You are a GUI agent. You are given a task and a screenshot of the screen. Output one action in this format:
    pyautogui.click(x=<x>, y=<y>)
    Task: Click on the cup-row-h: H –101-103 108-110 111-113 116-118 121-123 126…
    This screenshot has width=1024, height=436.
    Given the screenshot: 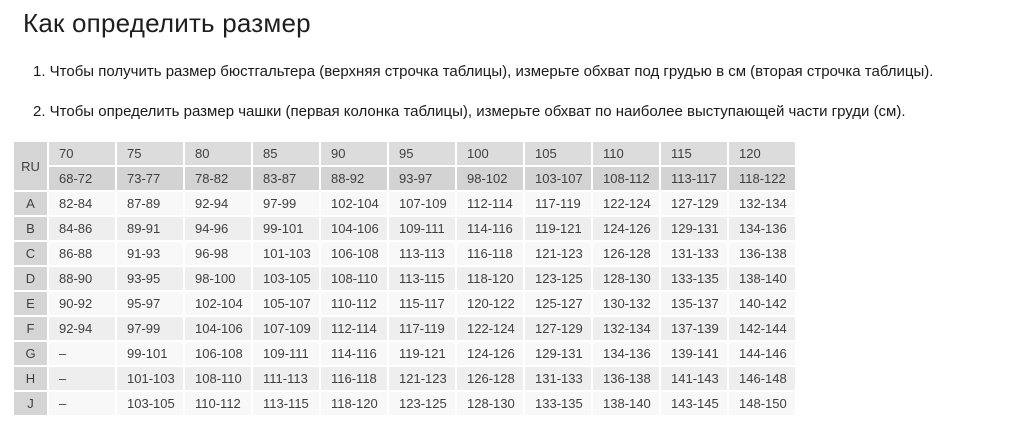 What is the action you would take?
    pyautogui.click(x=404, y=378)
    